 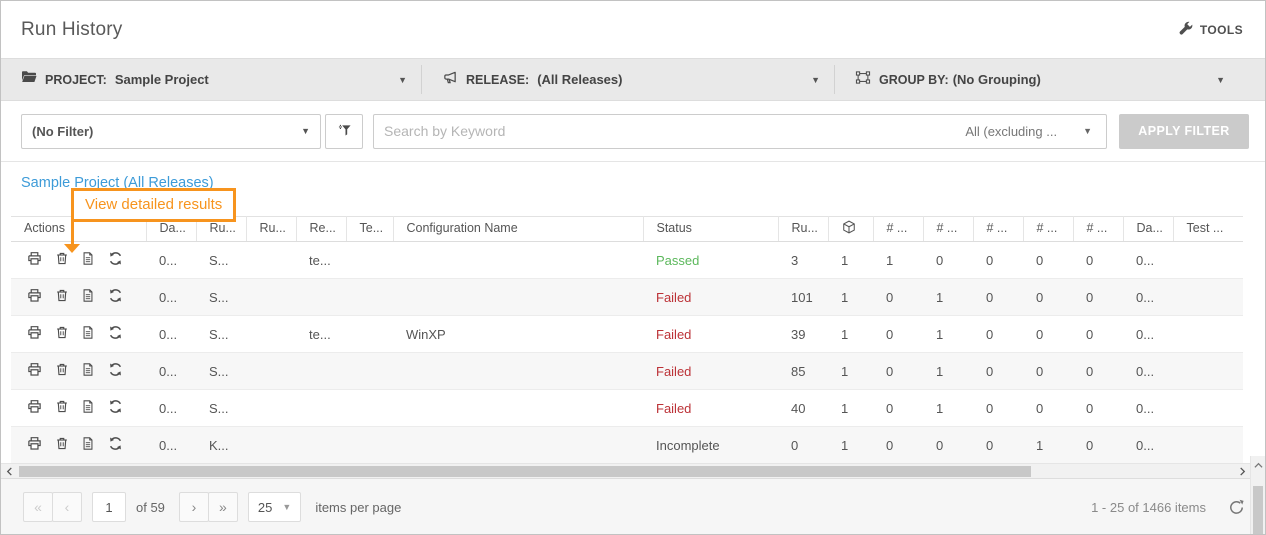 I want to click on apply-filter-button: APPLY FILTER, so click(x=1184, y=131).